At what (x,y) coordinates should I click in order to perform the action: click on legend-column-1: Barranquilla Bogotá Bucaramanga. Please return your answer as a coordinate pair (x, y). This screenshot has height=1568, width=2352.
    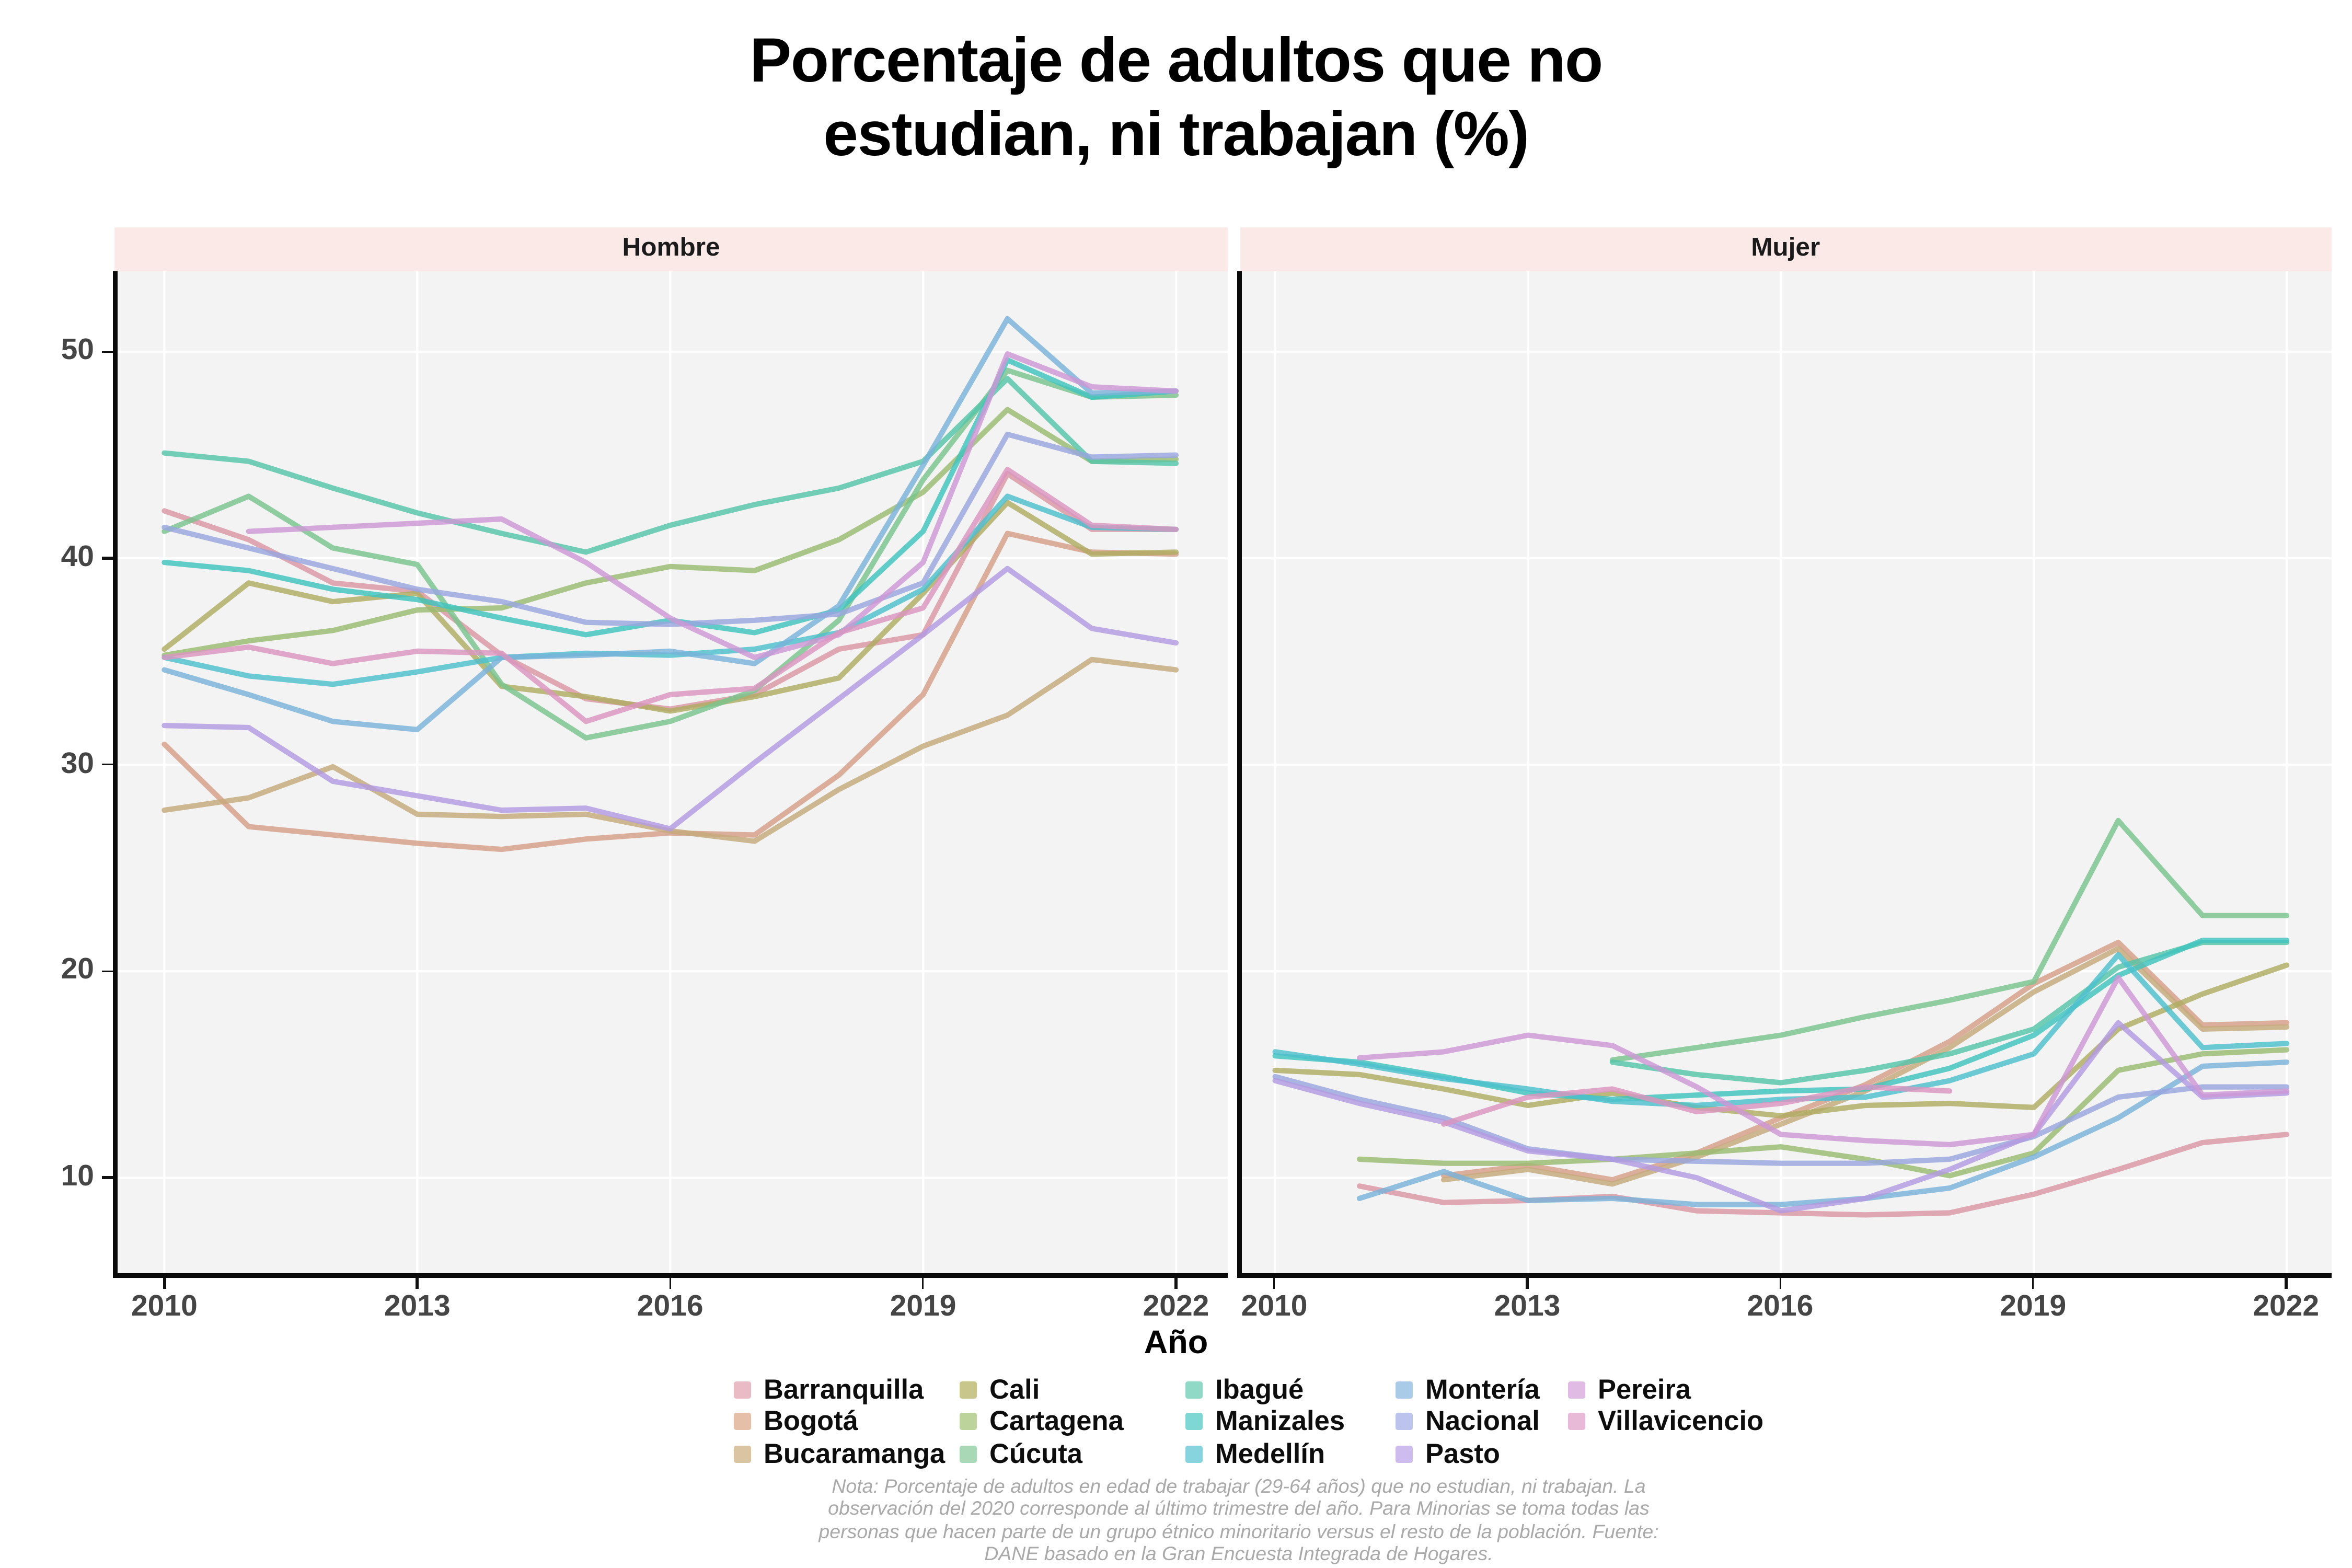
    Looking at the image, I should click on (840, 1421).